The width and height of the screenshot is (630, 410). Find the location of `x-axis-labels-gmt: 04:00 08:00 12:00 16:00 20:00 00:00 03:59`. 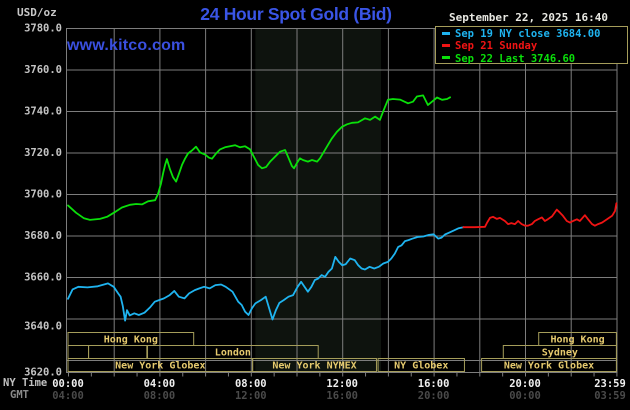

x-axis-labels-gmt: 04:00 08:00 12:00 16:00 20:00 00:00 03:59 is located at coordinates (339, 396).